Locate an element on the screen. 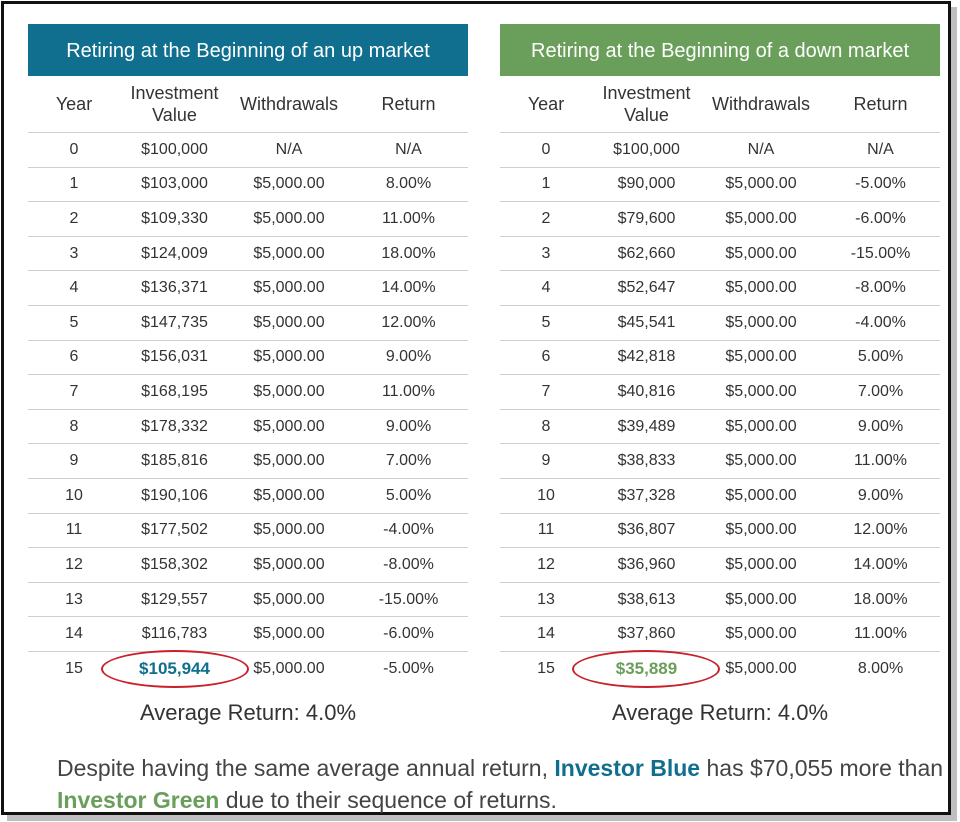 This screenshot has height=822, width=960. year-cell: 14 is located at coordinates (546, 634).